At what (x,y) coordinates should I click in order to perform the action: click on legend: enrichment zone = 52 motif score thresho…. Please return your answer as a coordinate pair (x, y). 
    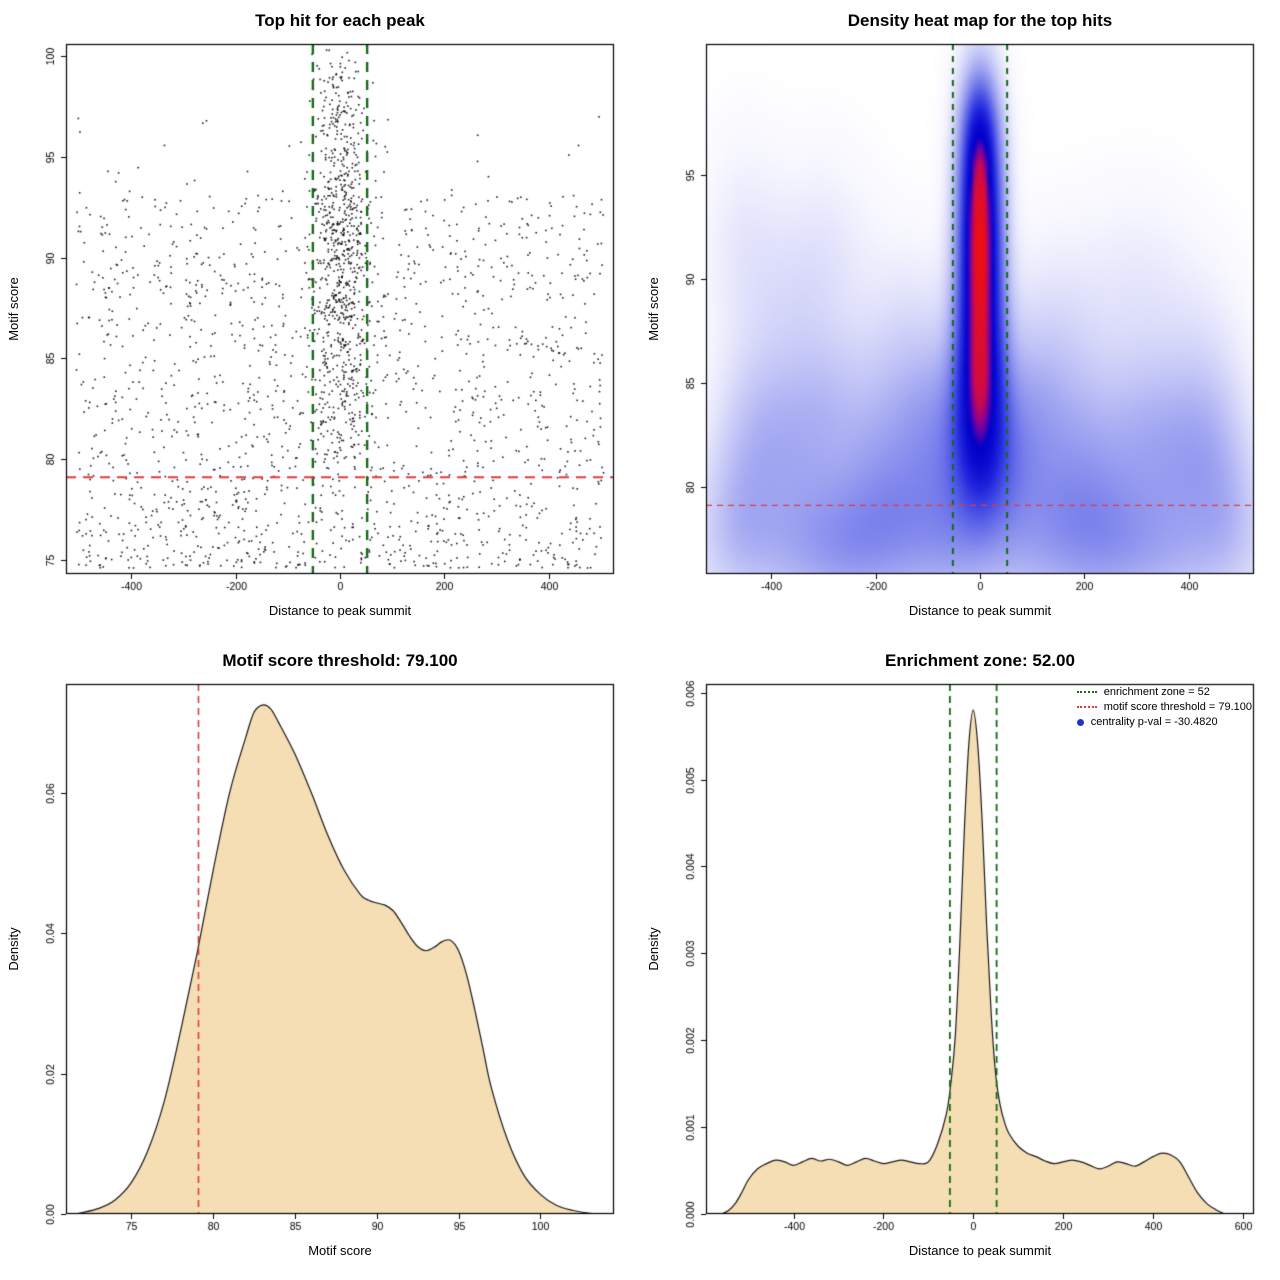
    Looking at the image, I should click on (1164, 708).